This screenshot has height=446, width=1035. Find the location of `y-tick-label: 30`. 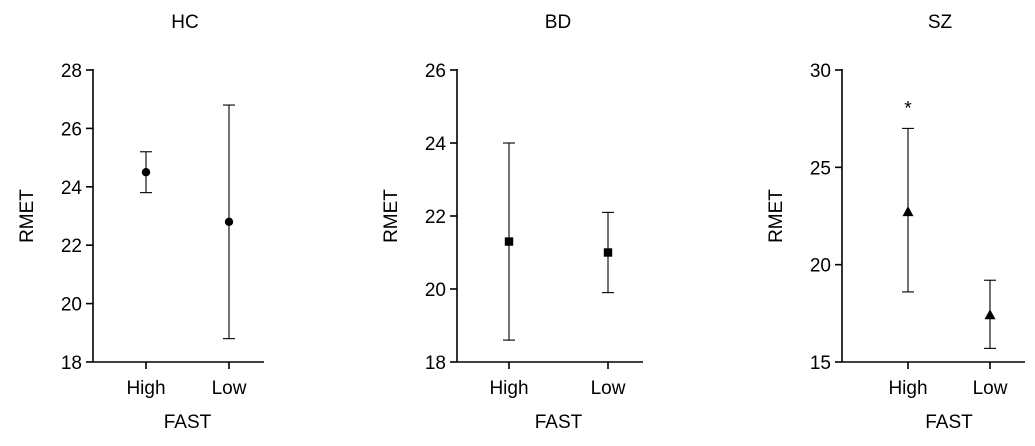

y-tick-label: 30 is located at coordinates (820, 71).